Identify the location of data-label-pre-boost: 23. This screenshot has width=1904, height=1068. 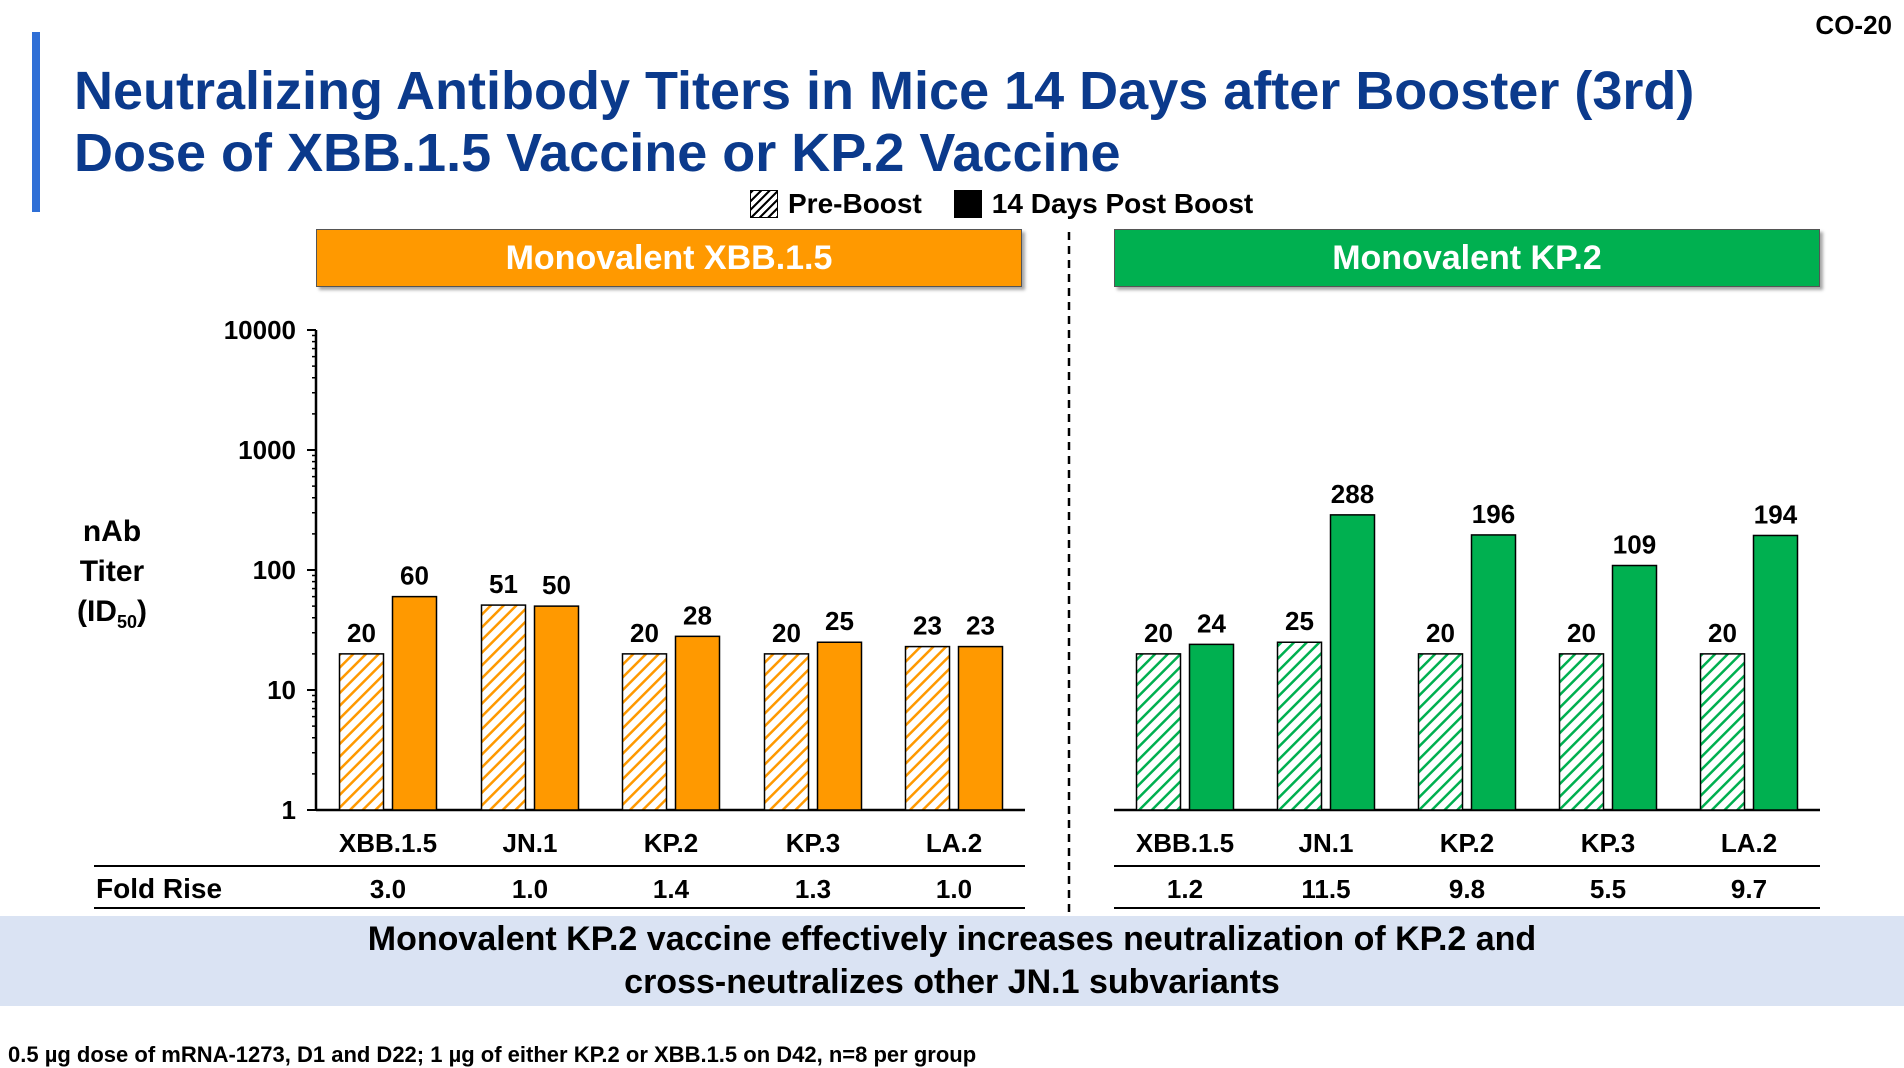
(927, 626).